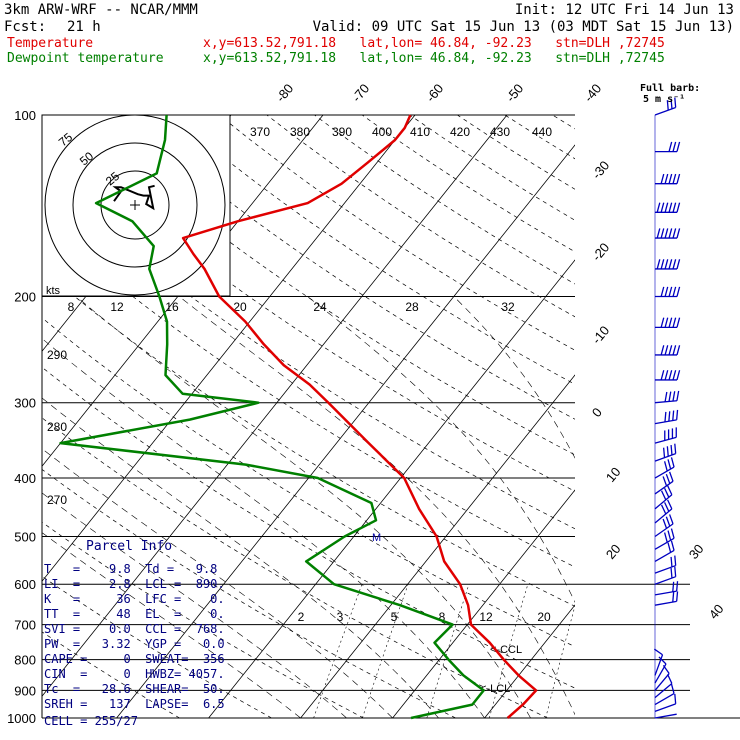  Describe the element at coordinates (529, 661) in the screenshot. I see `isotherm-line` at that location.